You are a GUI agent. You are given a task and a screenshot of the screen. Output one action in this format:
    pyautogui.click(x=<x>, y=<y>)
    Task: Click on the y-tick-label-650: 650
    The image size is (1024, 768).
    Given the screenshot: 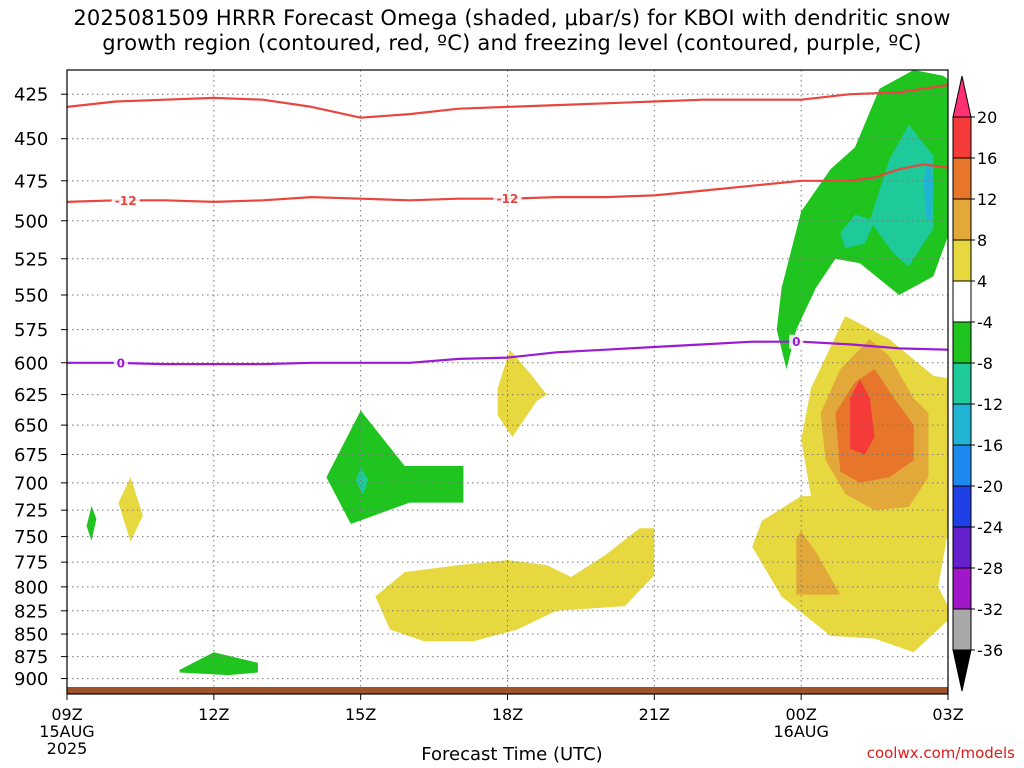 What is the action you would take?
    pyautogui.click(x=31, y=426)
    